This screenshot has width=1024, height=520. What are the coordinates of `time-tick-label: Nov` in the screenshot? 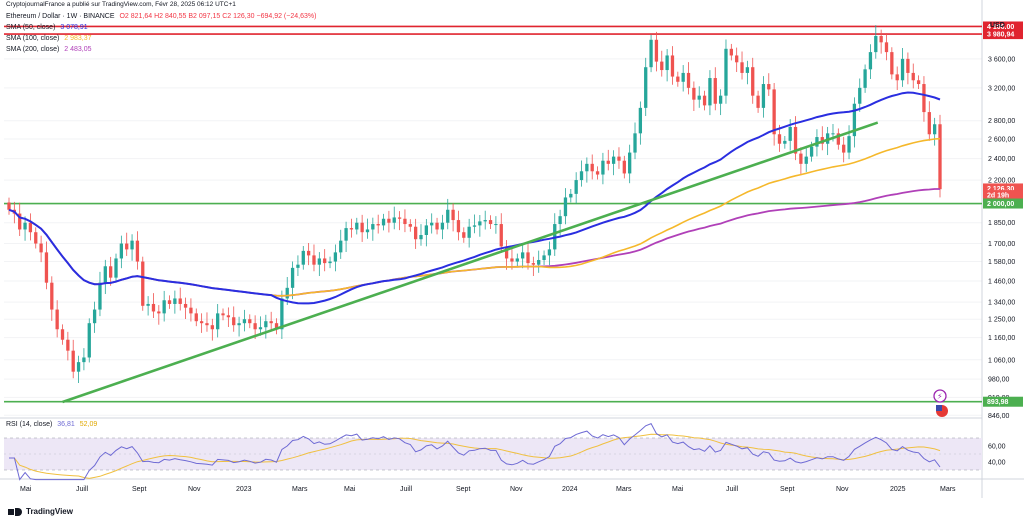 It's located at (516, 489).